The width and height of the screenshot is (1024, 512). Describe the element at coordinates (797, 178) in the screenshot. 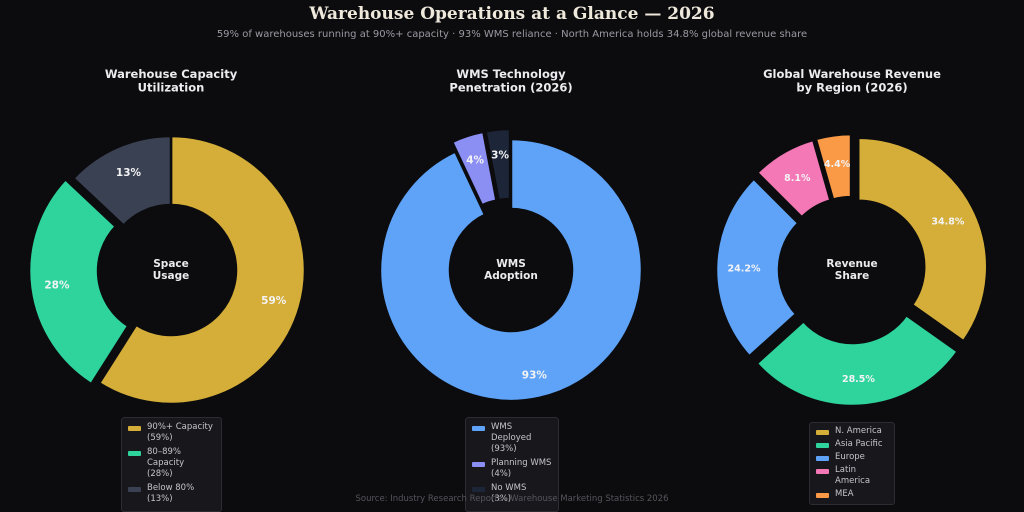

I see `slice-data-label: 8.1%` at that location.